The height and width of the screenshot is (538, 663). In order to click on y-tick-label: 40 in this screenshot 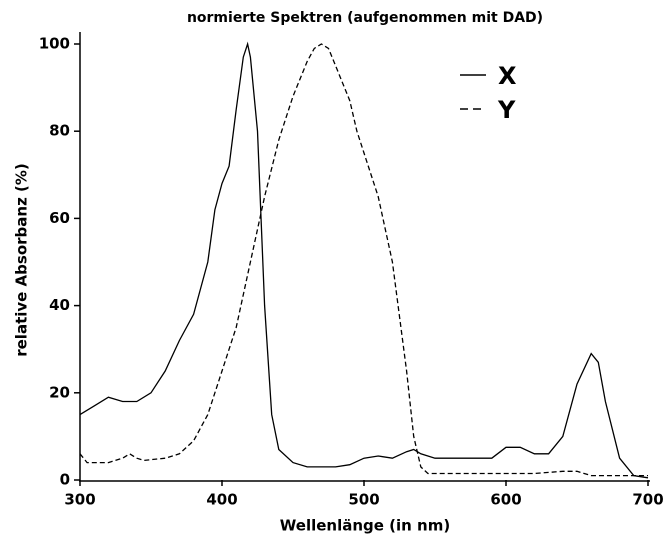, I will do `click(59, 305)`.